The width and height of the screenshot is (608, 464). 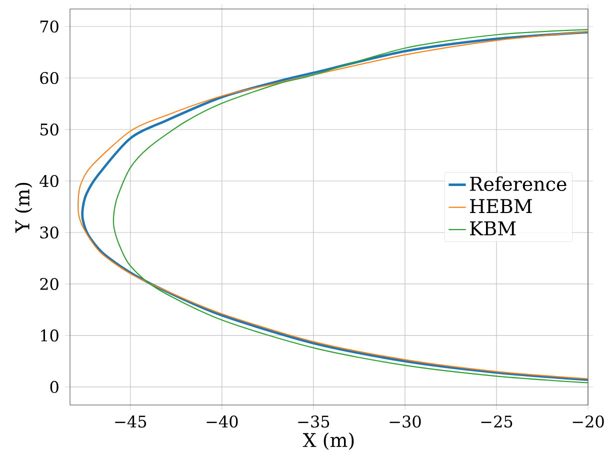 I want to click on x-tick-label: −25, so click(x=496, y=422).